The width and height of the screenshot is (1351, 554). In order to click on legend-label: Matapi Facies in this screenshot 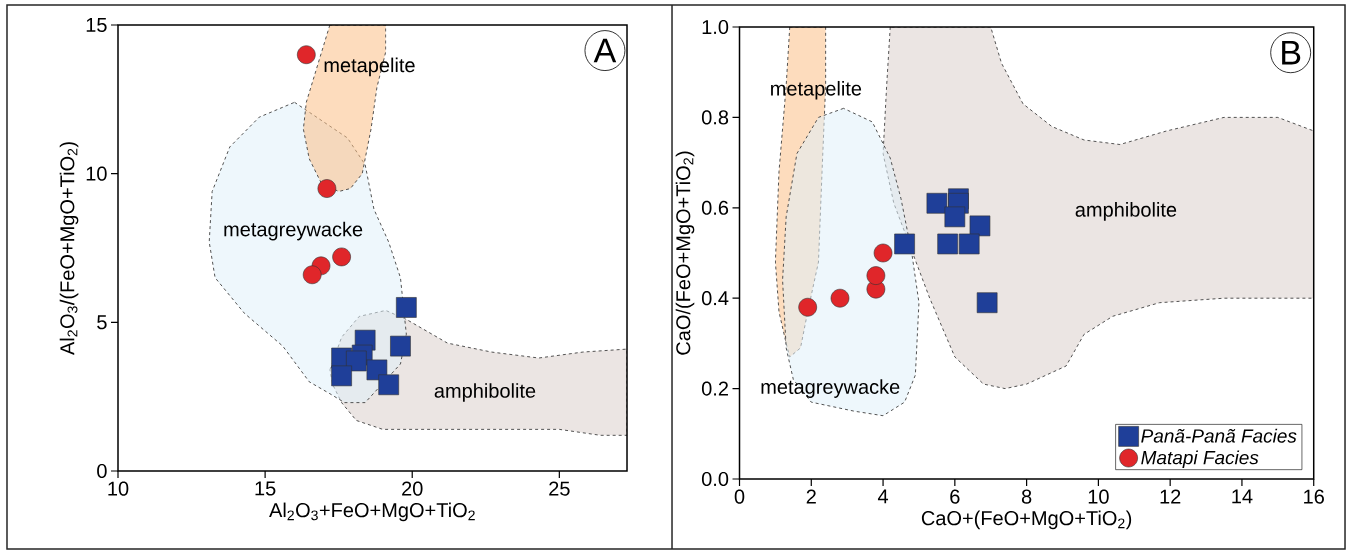, I will do `click(1200, 459)`.